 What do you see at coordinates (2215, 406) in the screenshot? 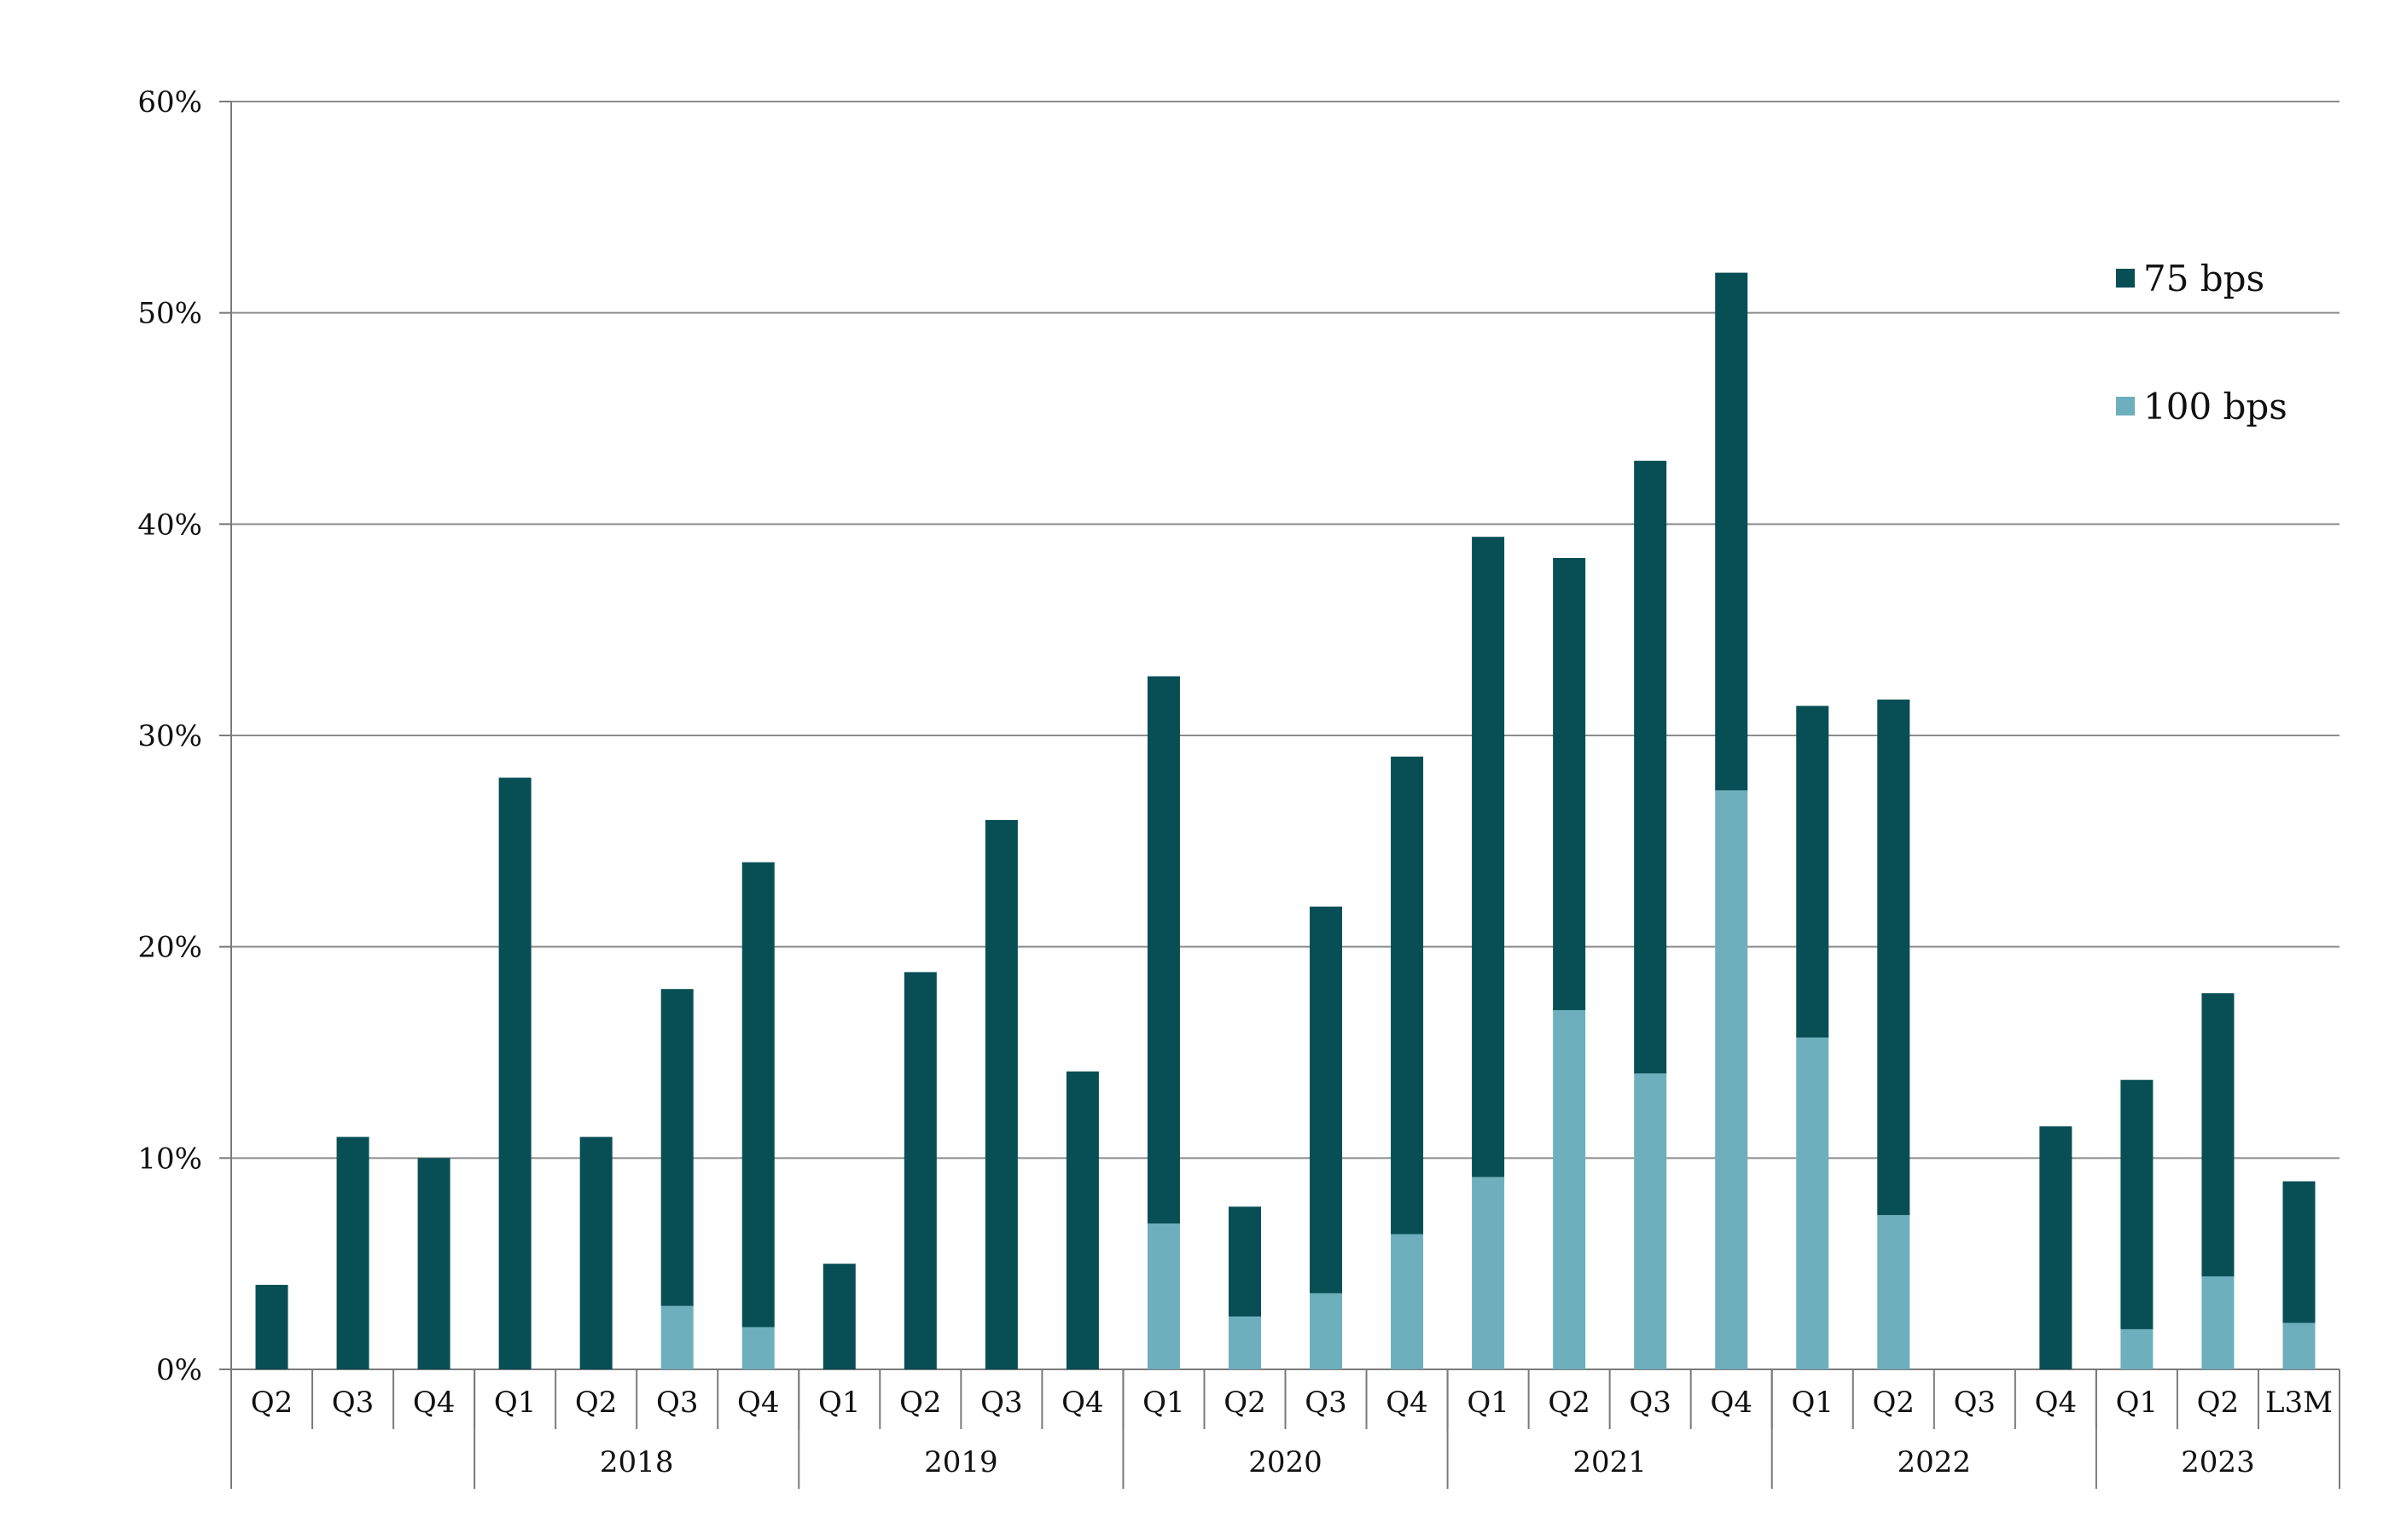
I see `legend-label: 100 bps` at bounding box center [2215, 406].